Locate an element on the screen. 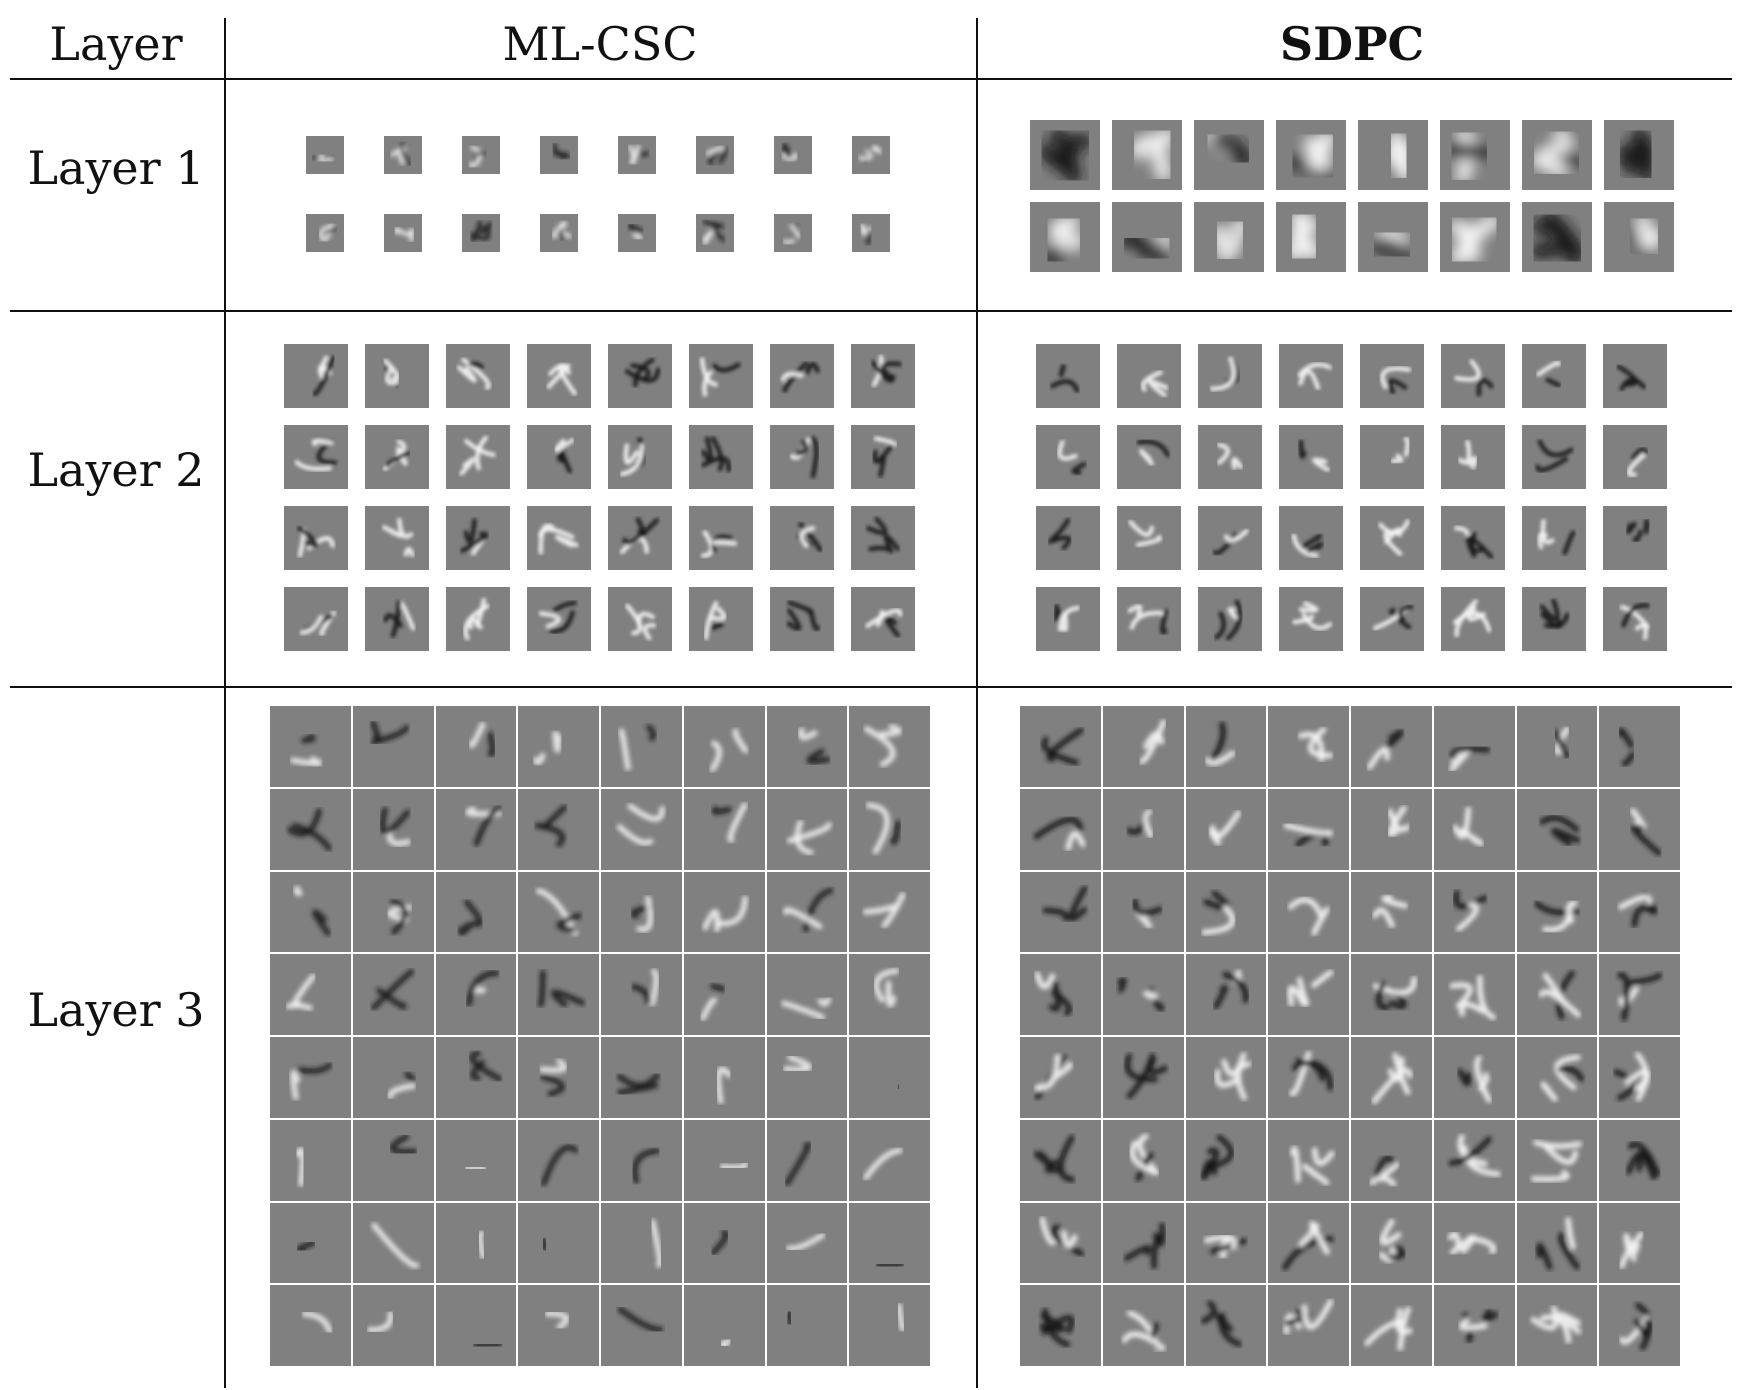  header-ml-csc: ML-CSC is located at coordinates (600, 44).